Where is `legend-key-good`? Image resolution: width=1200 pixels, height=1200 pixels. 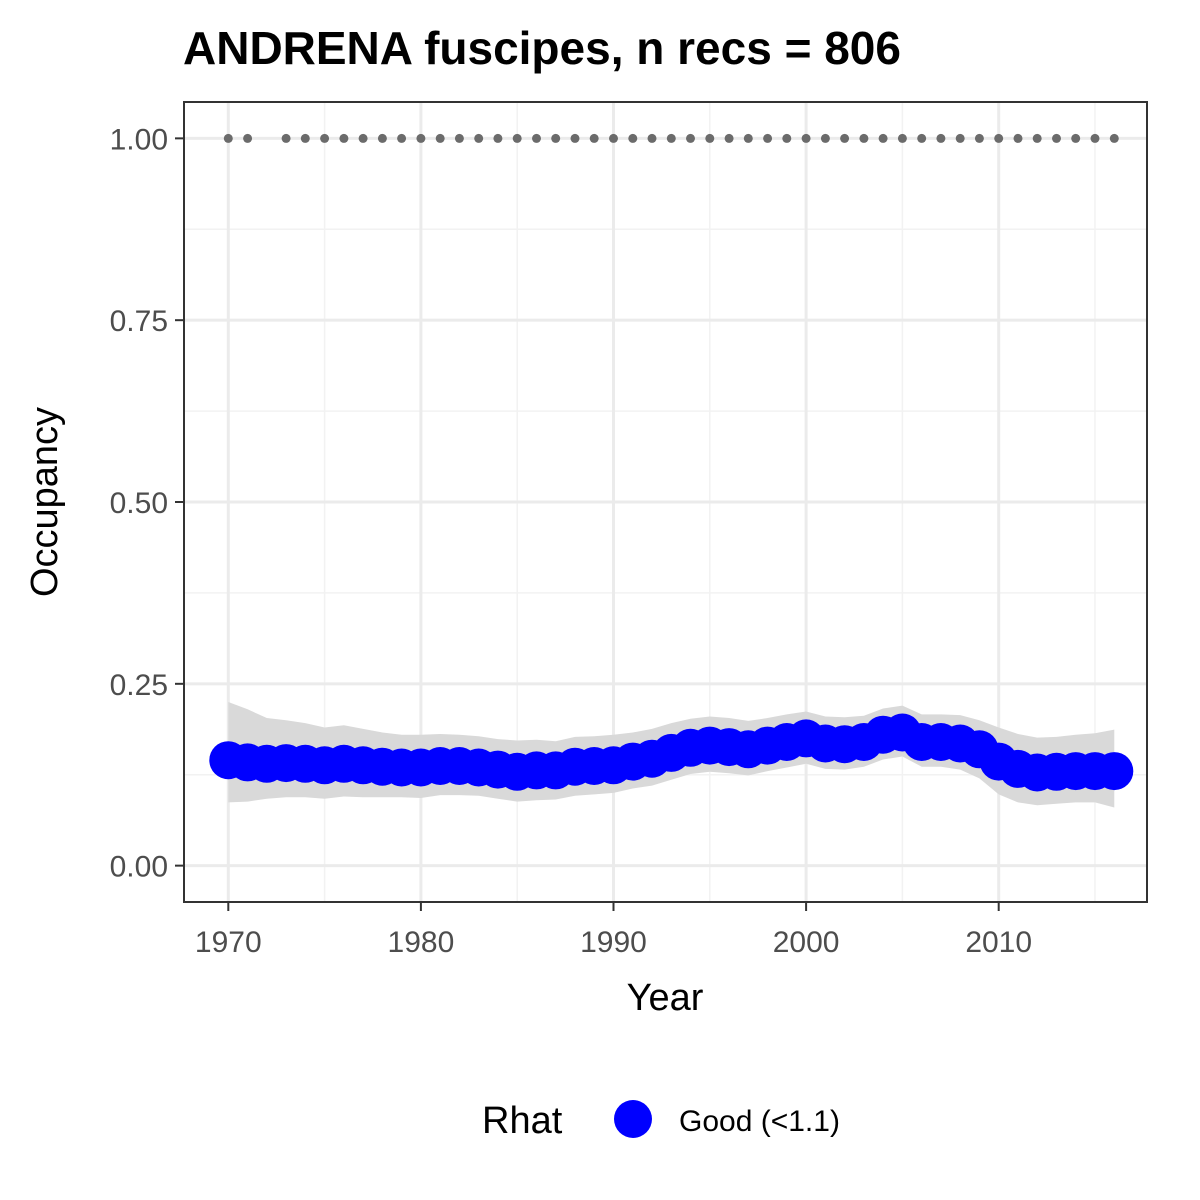 legend-key-good is located at coordinates (633, 1119).